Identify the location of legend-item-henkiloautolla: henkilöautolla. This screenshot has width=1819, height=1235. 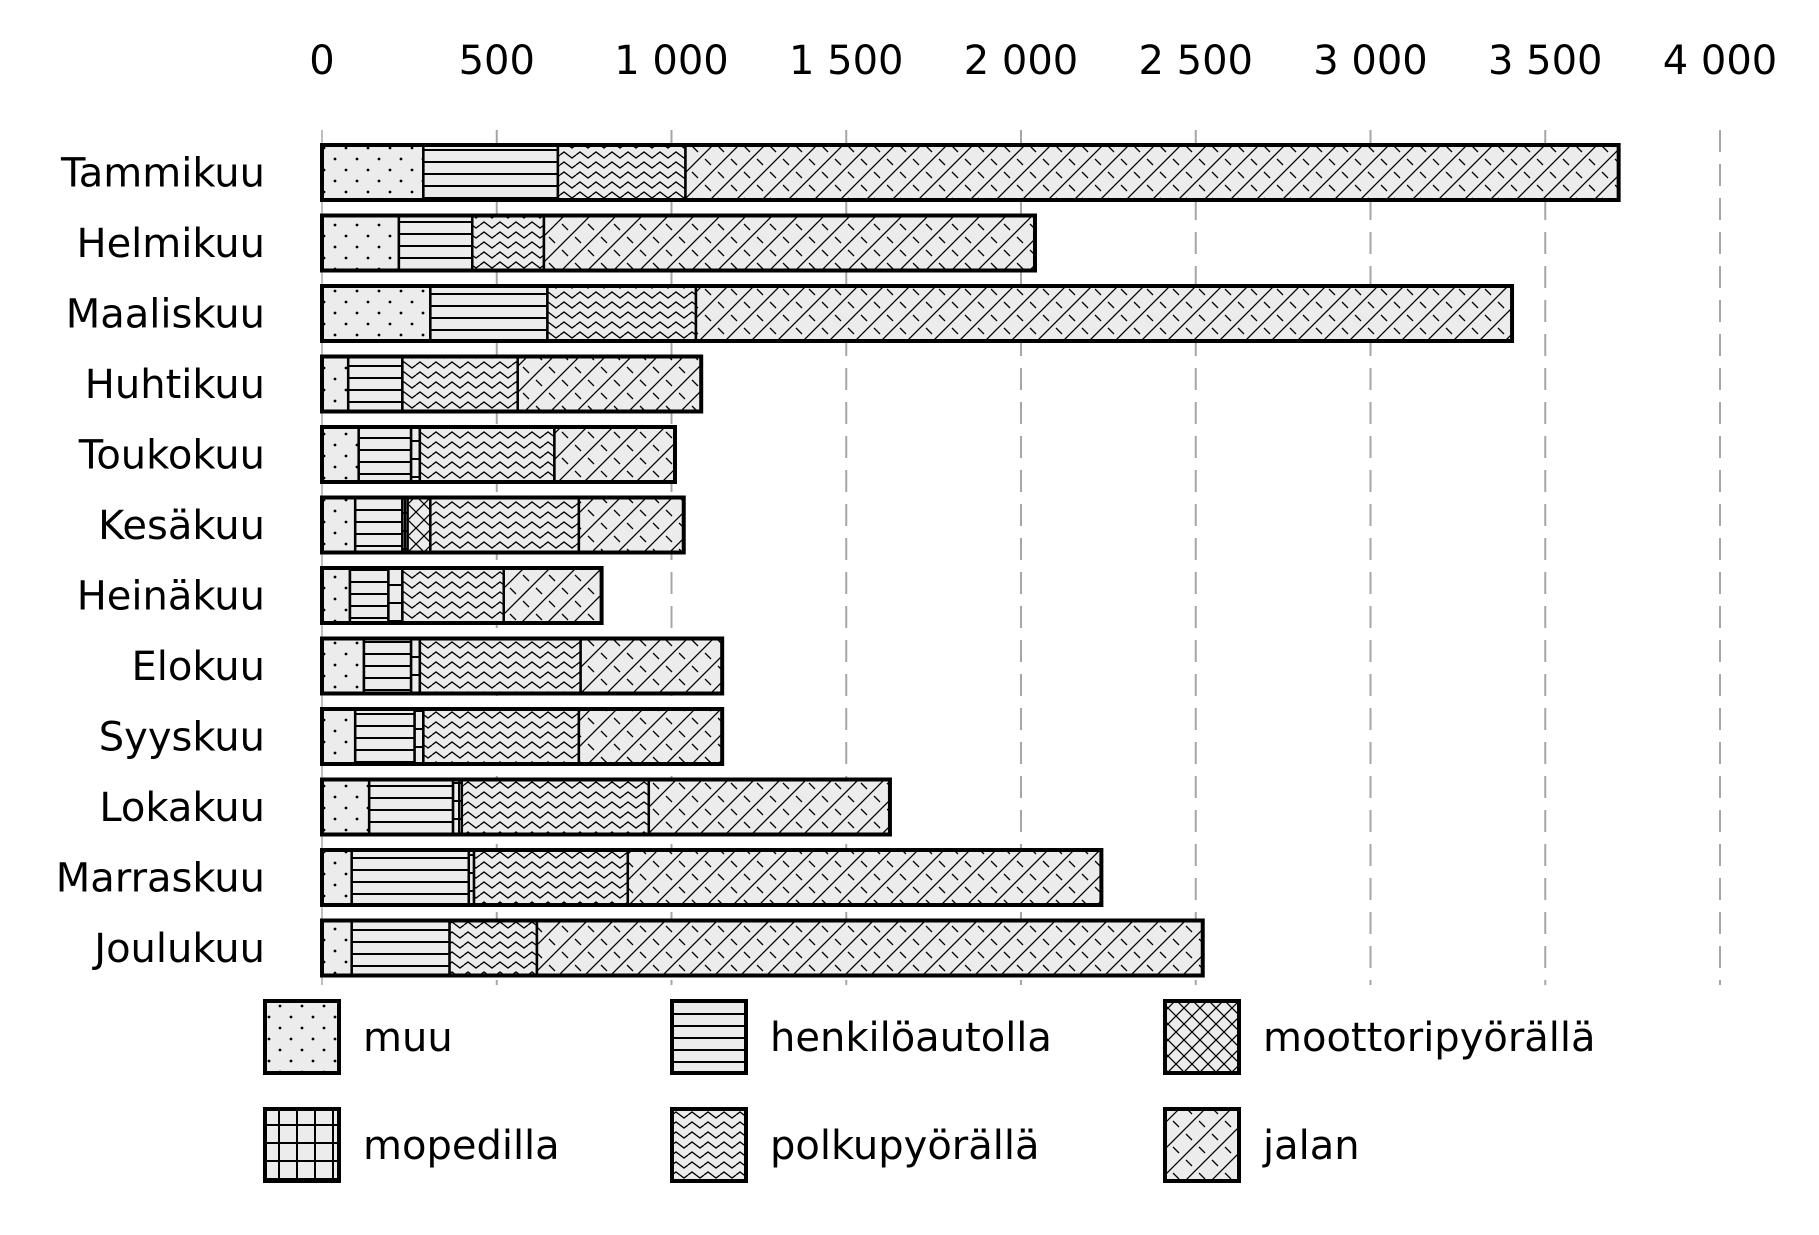
(861, 1037).